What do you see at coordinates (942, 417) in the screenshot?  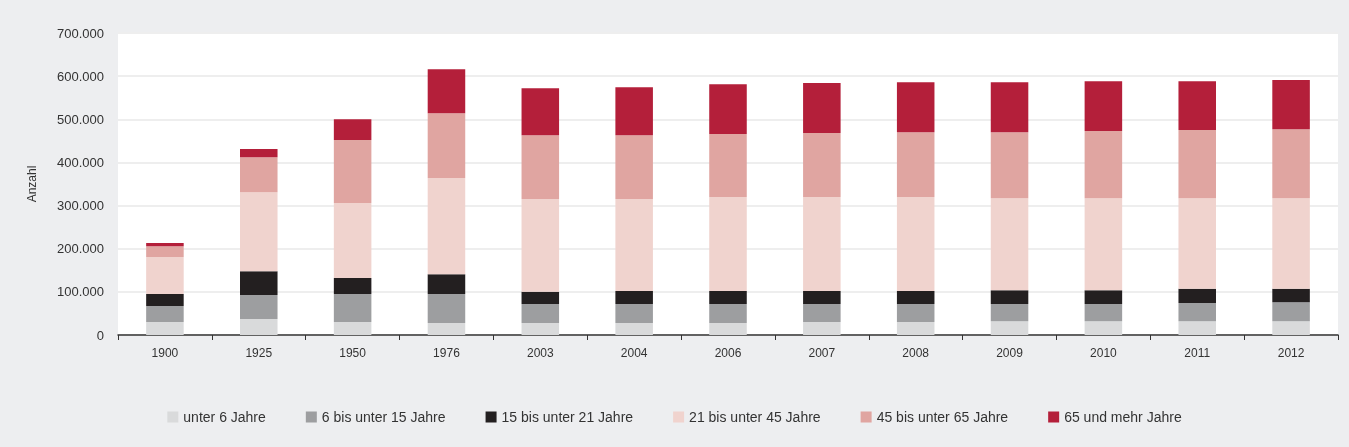 I see `legend-label: 45 bis unter 65 Jahre` at bounding box center [942, 417].